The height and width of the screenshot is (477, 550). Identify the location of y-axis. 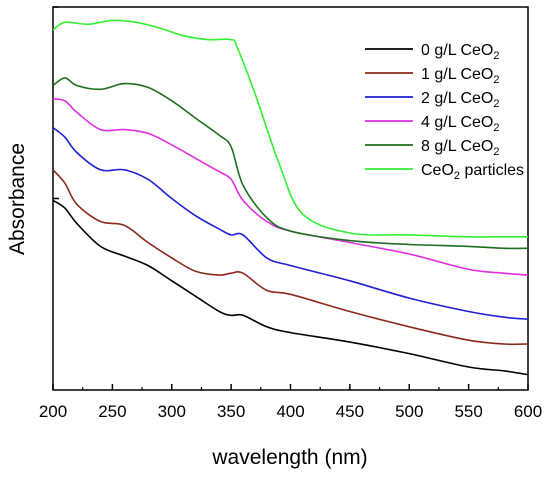
(56, 103).